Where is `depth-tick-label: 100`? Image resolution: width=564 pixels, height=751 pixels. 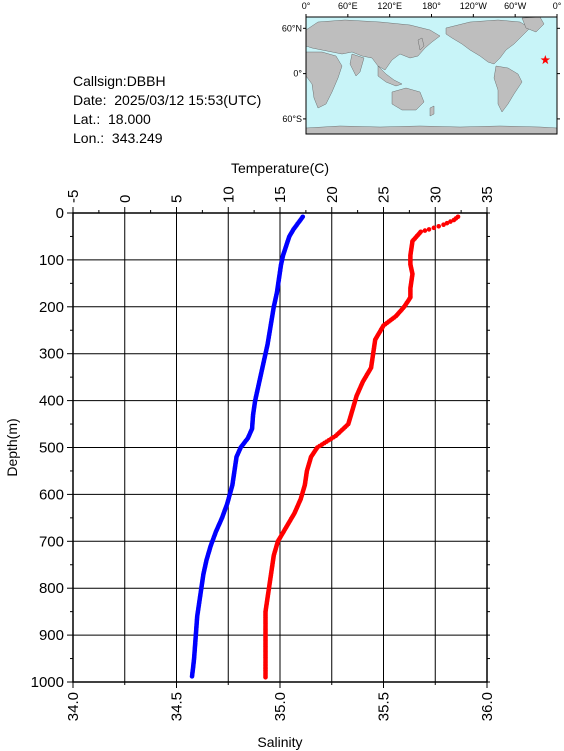 depth-tick-label: 100 is located at coordinates (51, 260).